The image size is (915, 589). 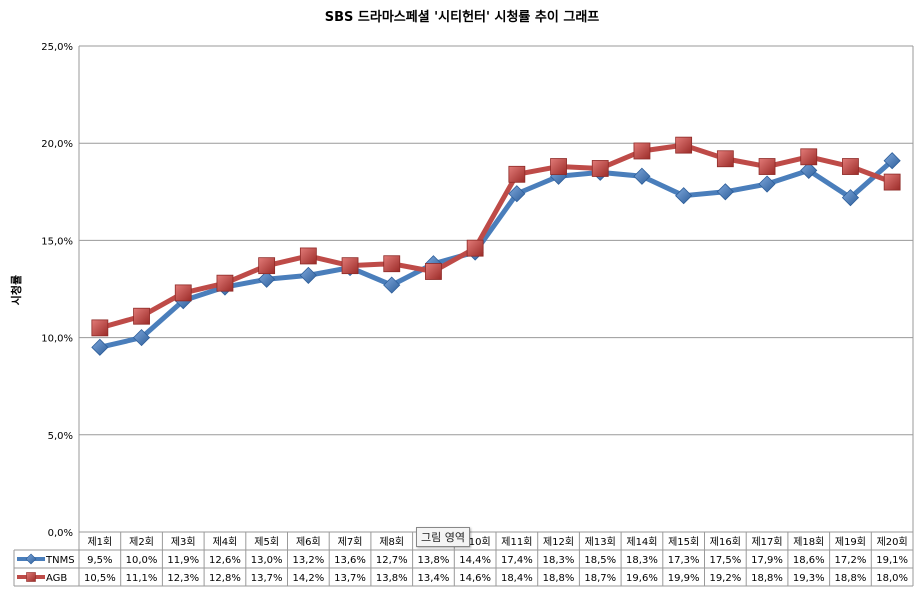 I want to click on category-label: 제6회, so click(x=308, y=542).